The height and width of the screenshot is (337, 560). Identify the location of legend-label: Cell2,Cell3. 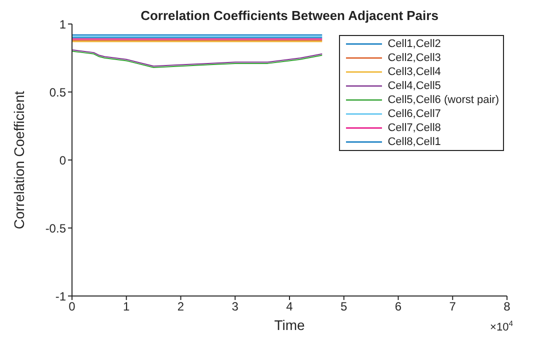
(414, 58).